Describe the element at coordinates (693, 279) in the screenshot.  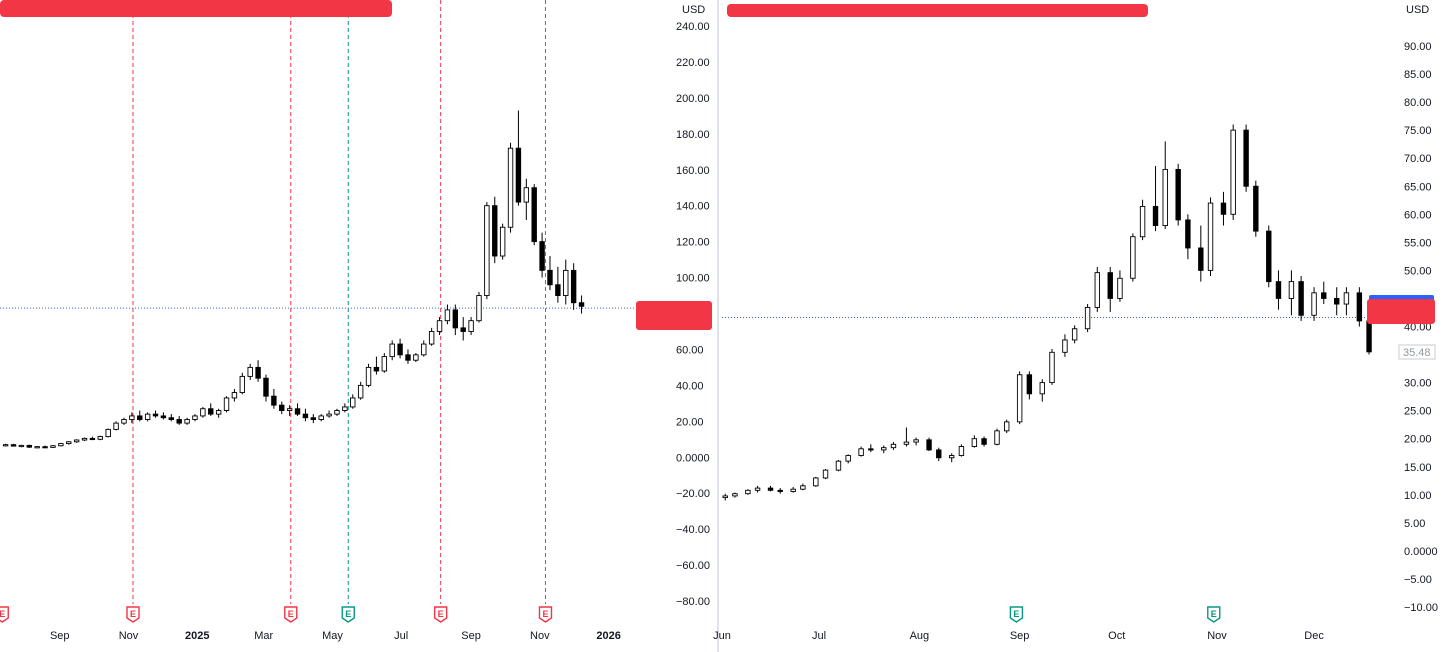
I see `y-tick-label: 100.00` at that location.